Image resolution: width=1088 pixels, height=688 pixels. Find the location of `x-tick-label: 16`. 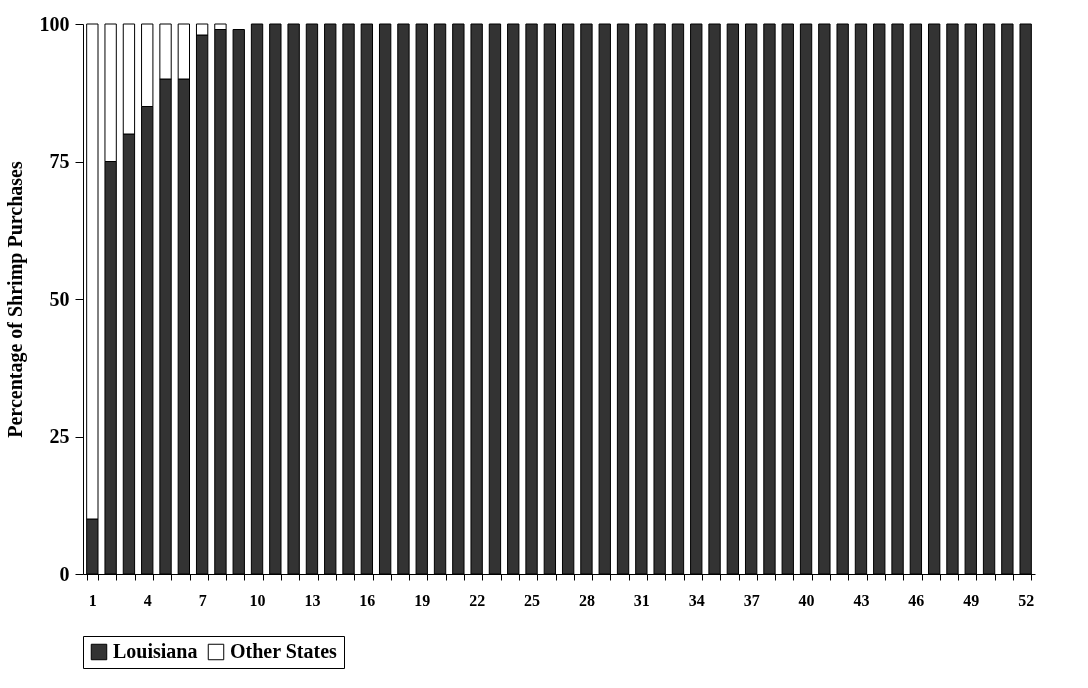

x-tick-label: 16 is located at coordinates (367, 600).